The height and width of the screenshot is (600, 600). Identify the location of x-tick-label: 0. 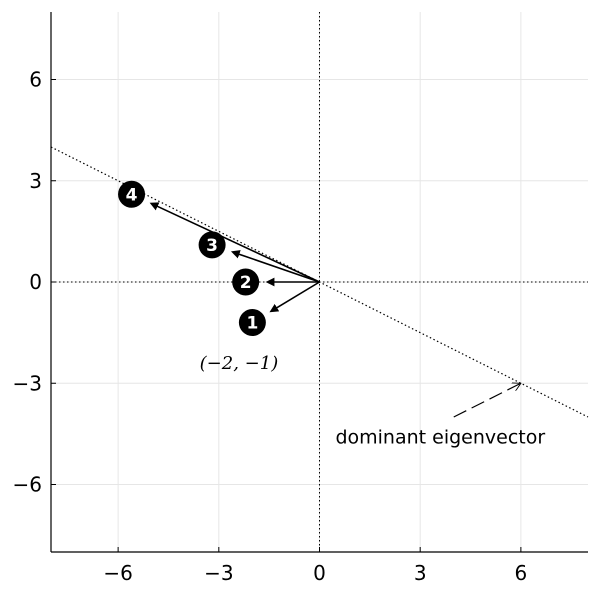
(319, 573).